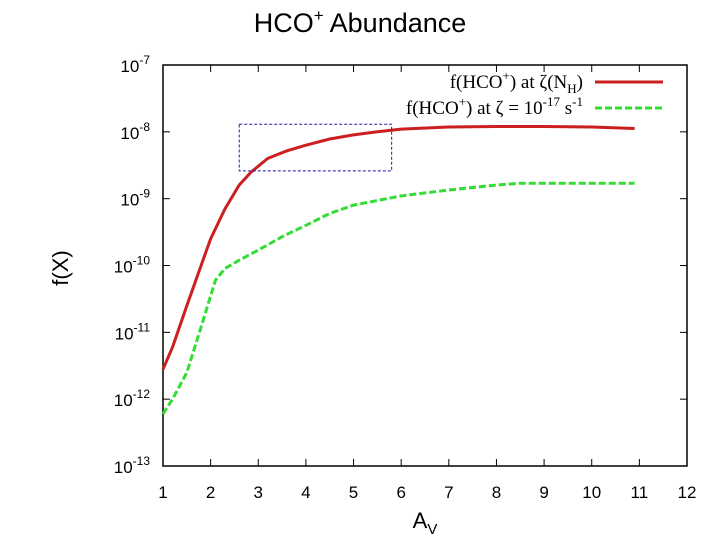  Describe the element at coordinates (552, 101) in the screenshot. I see `legend-text-superscript: -17` at that location.